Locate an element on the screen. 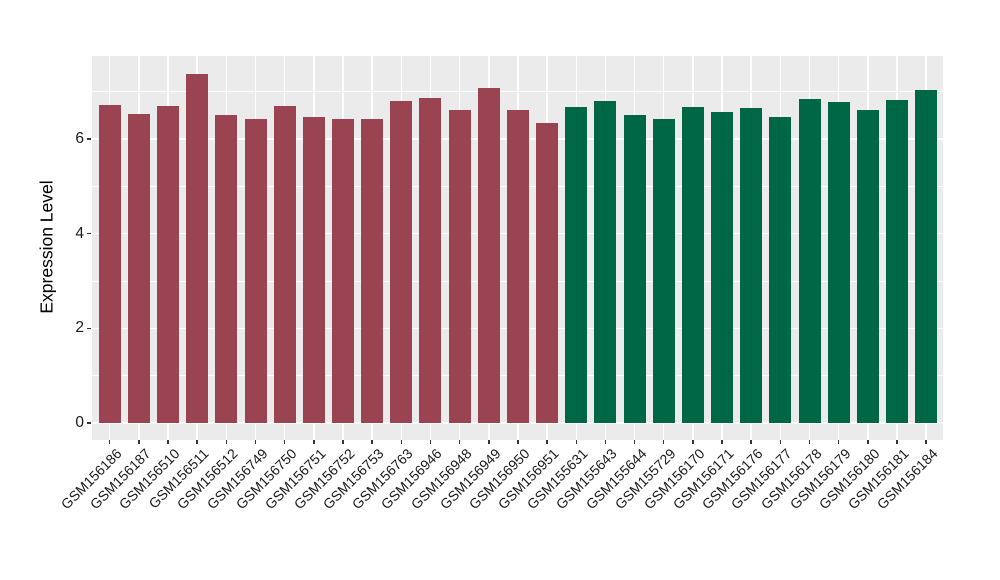  y-gridline-minor is located at coordinates (517, 92).